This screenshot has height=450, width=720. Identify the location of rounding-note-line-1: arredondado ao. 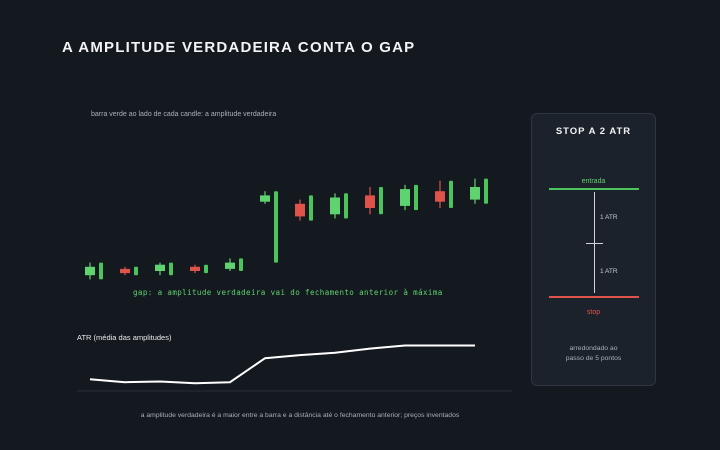
(593, 348).